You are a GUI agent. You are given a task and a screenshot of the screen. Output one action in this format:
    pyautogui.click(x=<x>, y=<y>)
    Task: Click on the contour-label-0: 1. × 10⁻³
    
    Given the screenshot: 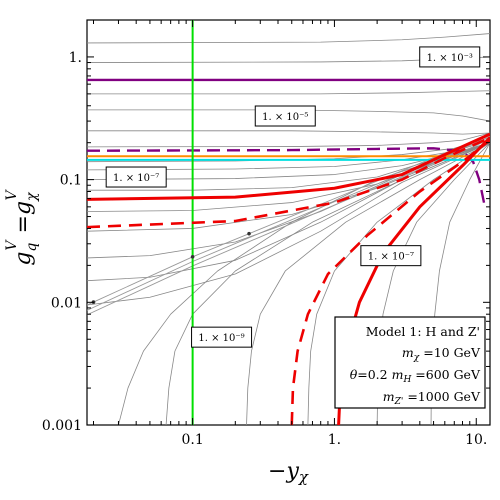 What is the action you would take?
    pyautogui.click(x=450, y=57)
    